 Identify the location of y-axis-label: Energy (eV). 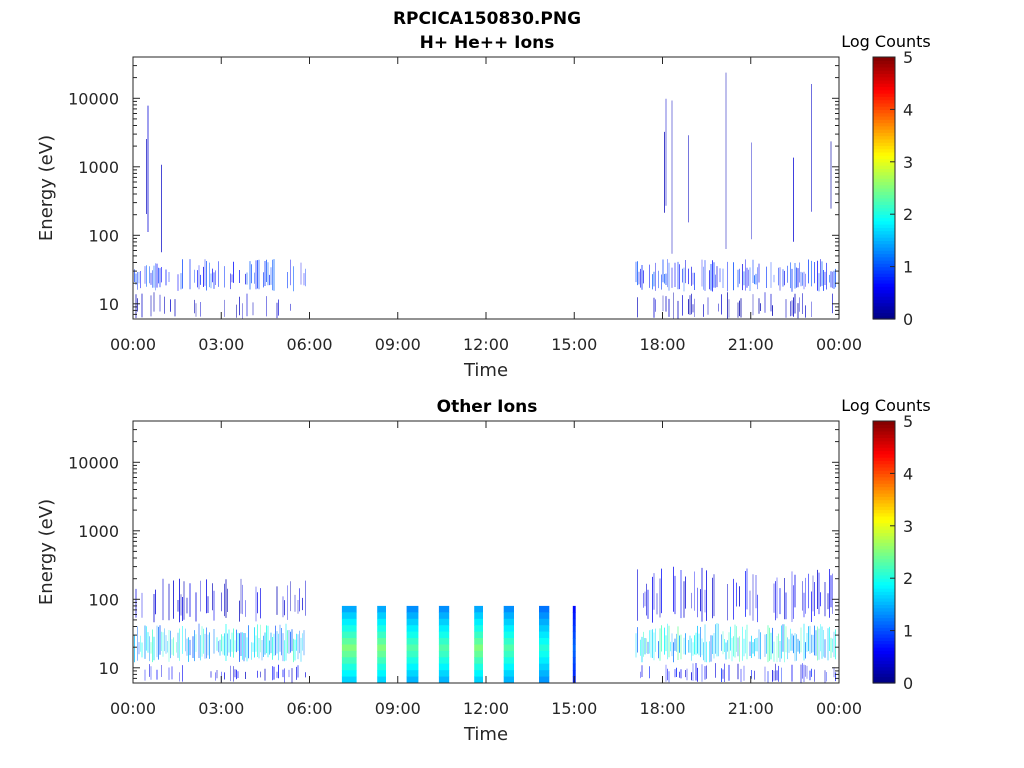
(46, 552).